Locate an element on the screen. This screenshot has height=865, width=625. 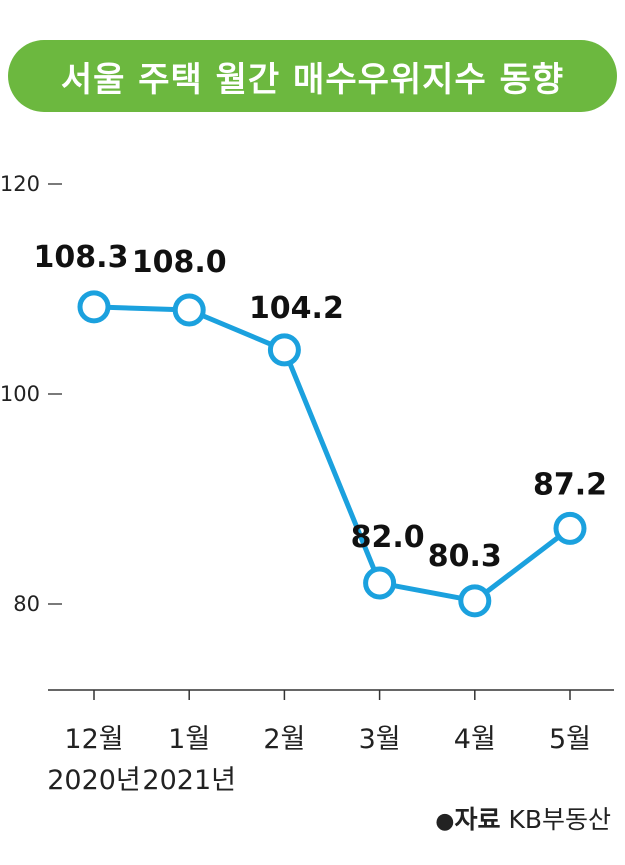
y-tick-label: 100 is located at coordinates (20, 394).